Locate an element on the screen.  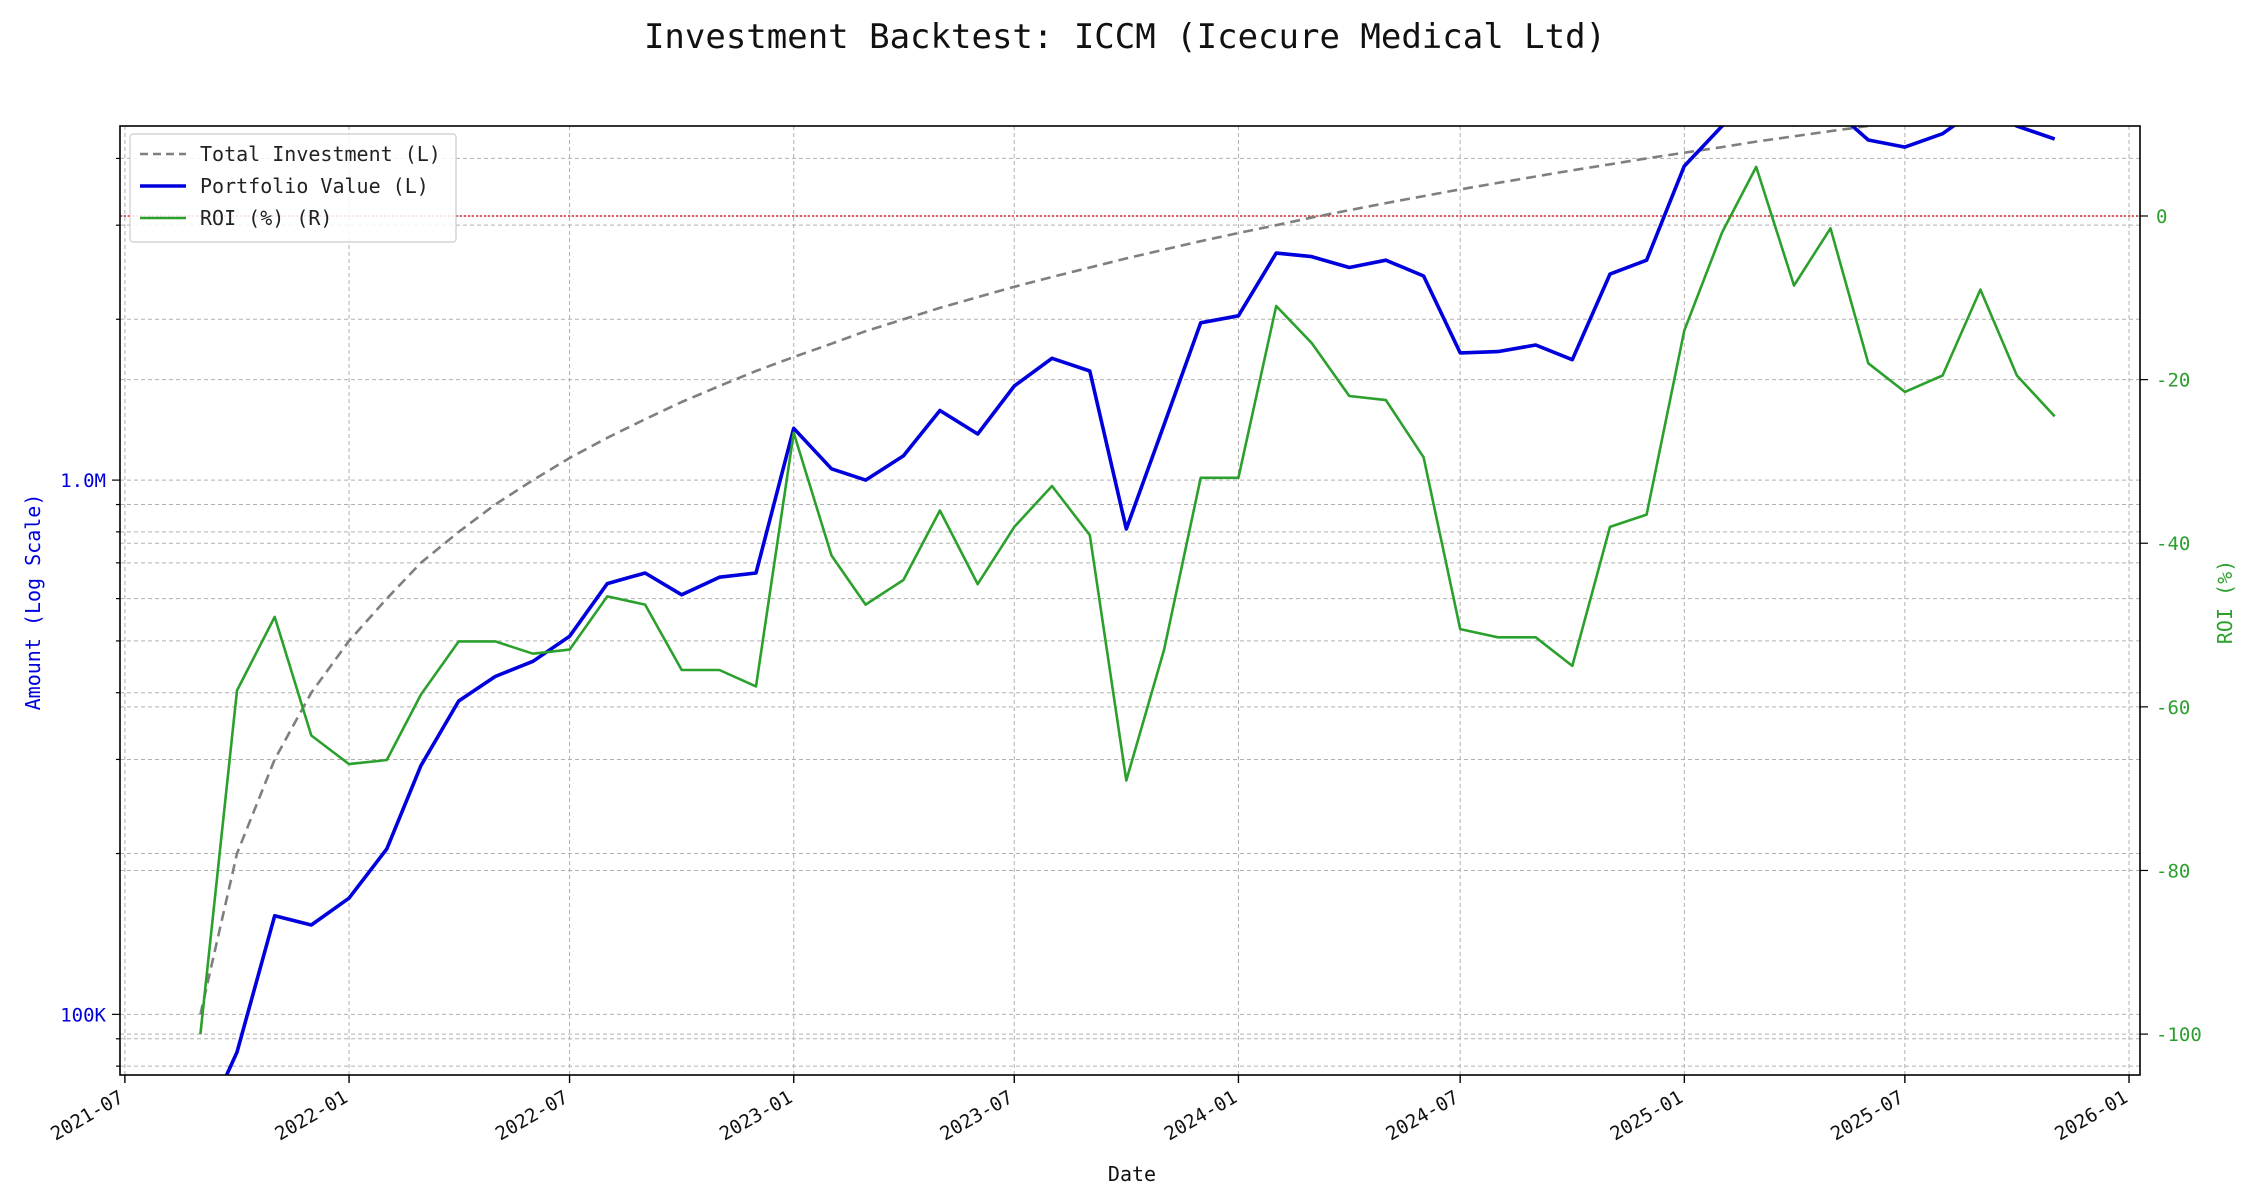
x-tick-label: 2021-07 is located at coordinates (87, 1115).